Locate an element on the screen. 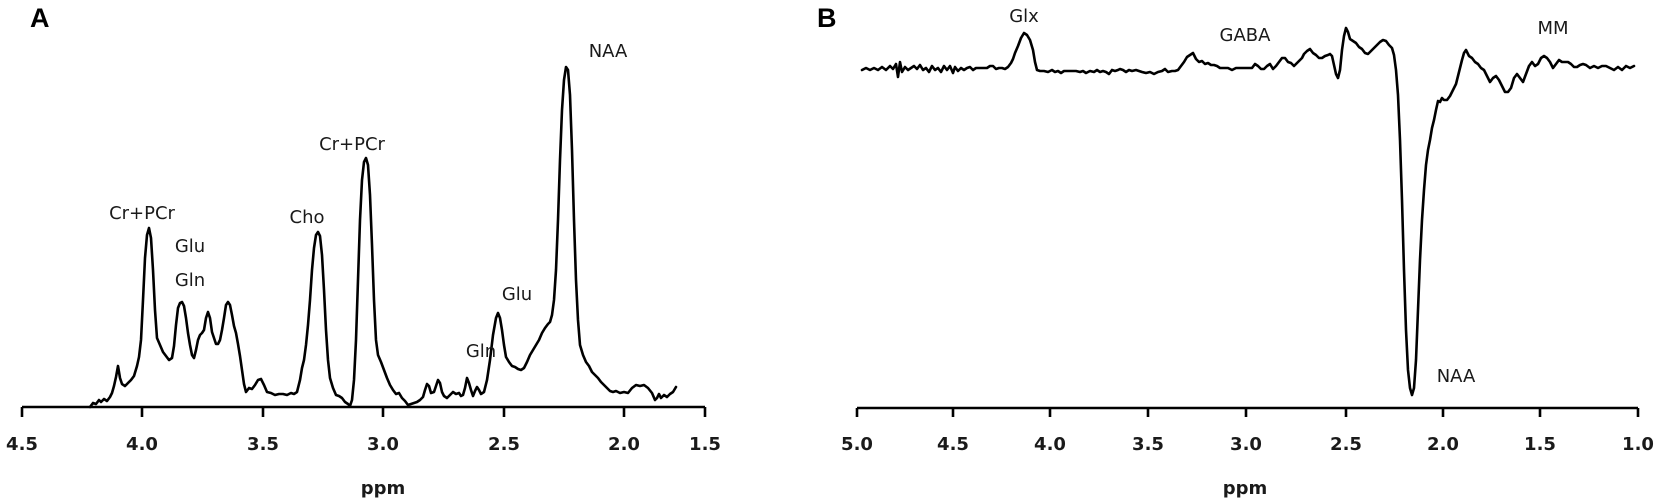  panel-b-tick-label: 3.5 is located at coordinates (1148, 444).